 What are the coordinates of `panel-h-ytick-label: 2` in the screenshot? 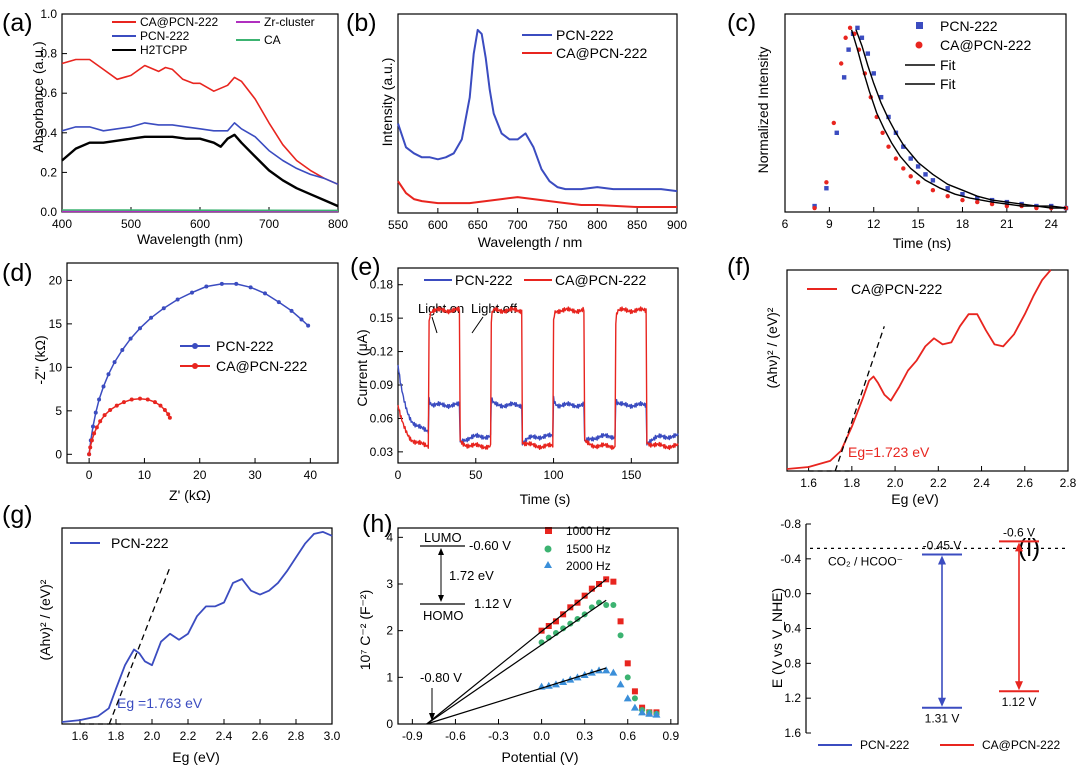 It's located at (389, 631).